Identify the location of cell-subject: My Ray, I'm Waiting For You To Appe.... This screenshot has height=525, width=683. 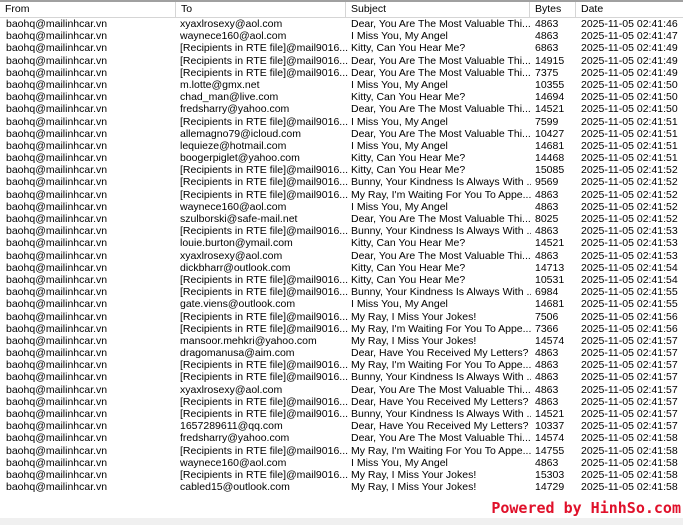
(441, 450).